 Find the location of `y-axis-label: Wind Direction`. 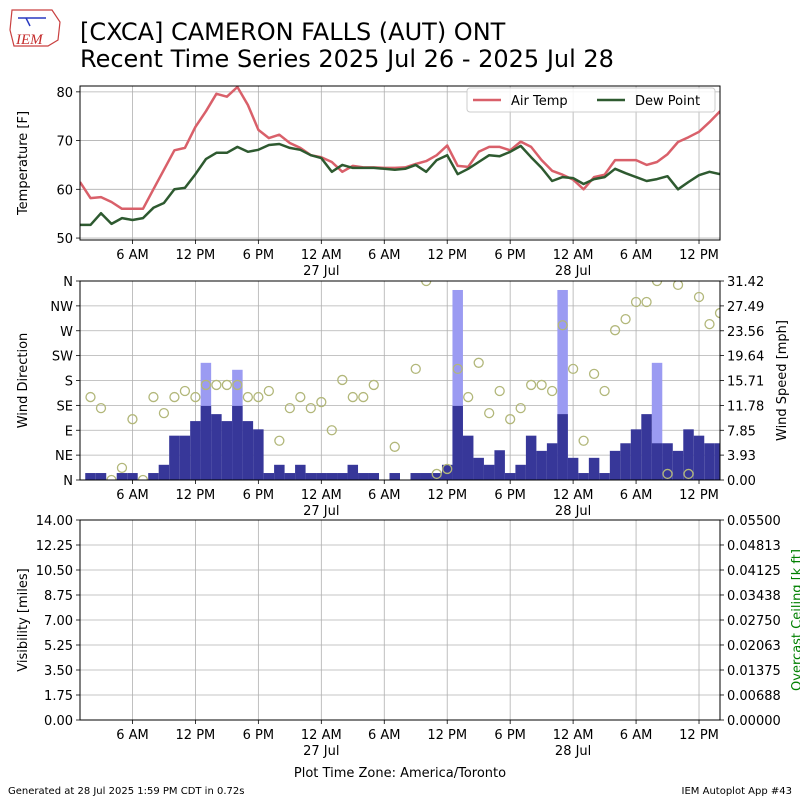

y-axis-label: Wind Direction is located at coordinates (23, 381).